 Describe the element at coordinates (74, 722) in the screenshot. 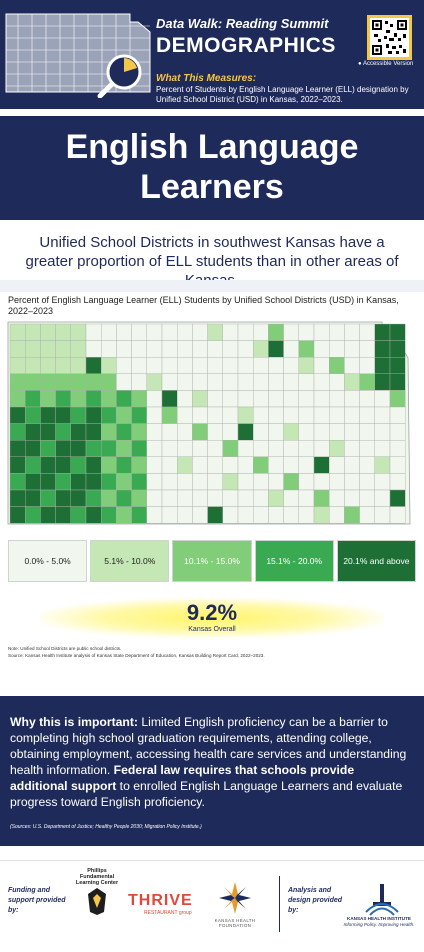

I see `why-lead: Why this is important:` at that location.